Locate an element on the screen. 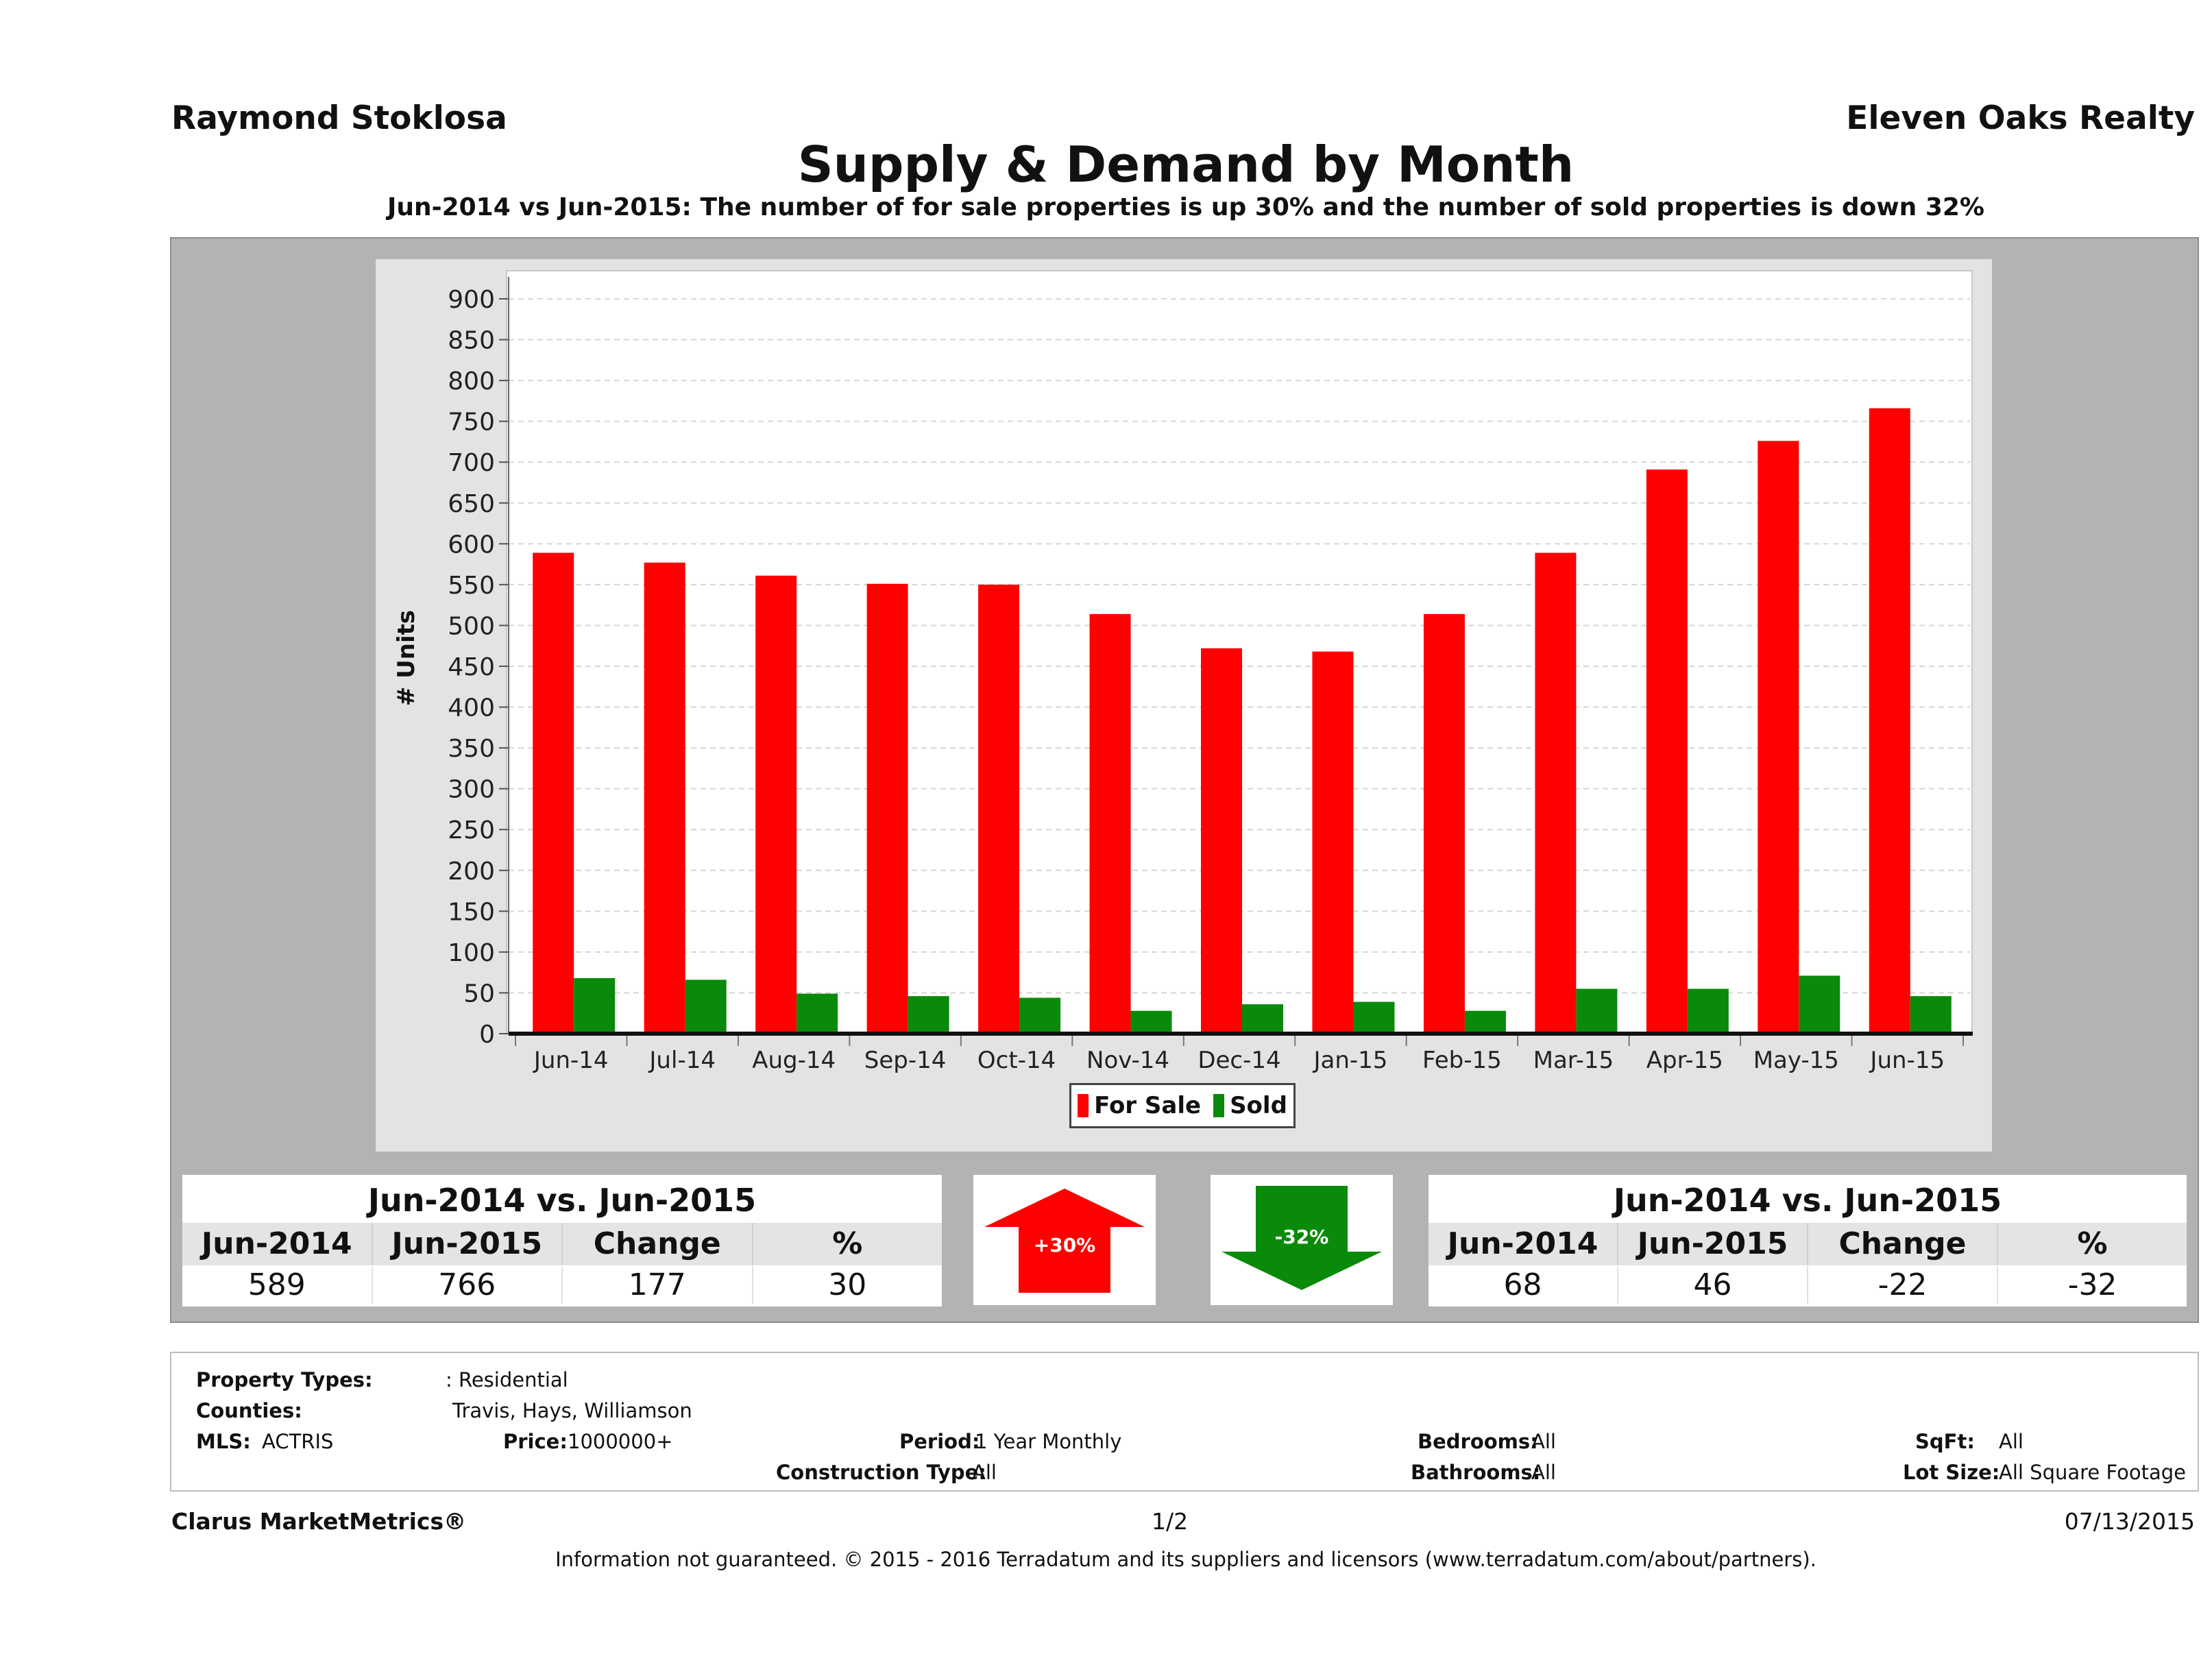 Image resolution: width=2212 pixels, height=1678 pixels. up-arrow-label: +30% is located at coordinates (1064, 1245).